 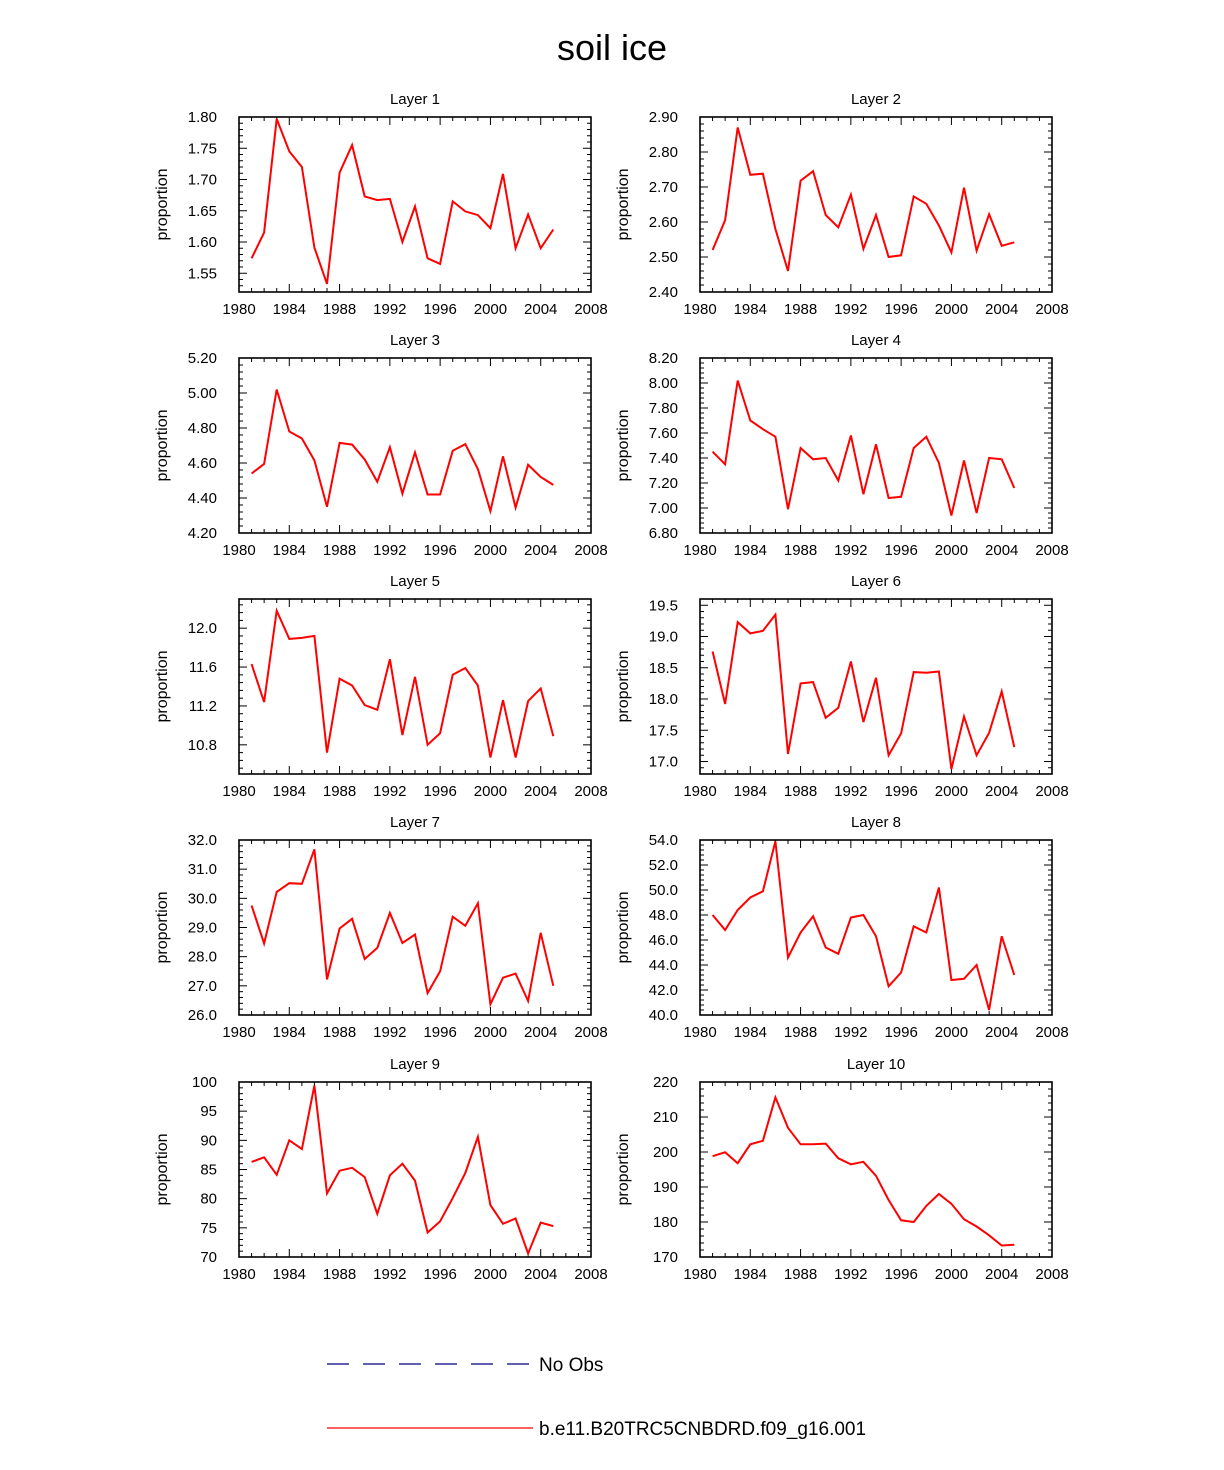 I want to click on y-tick-label: 17.5, so click(x=663, y=730).